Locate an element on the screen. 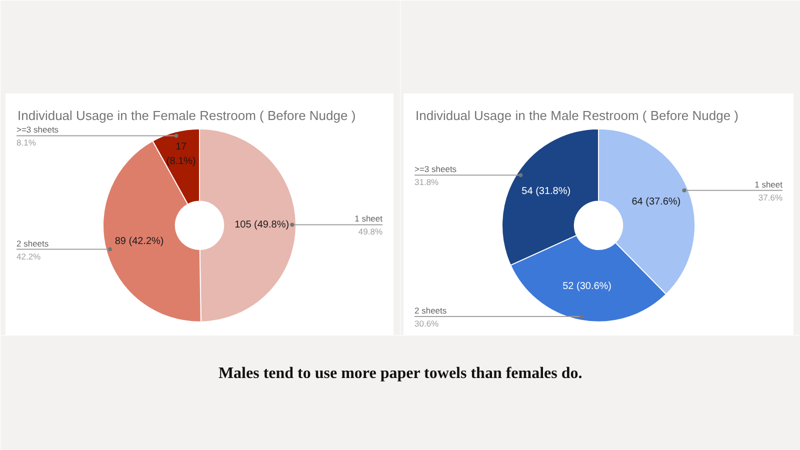  chart-title: Individual Usage in the Female Restroom ( Before Nudge ) is located at coordinates (187, 115).